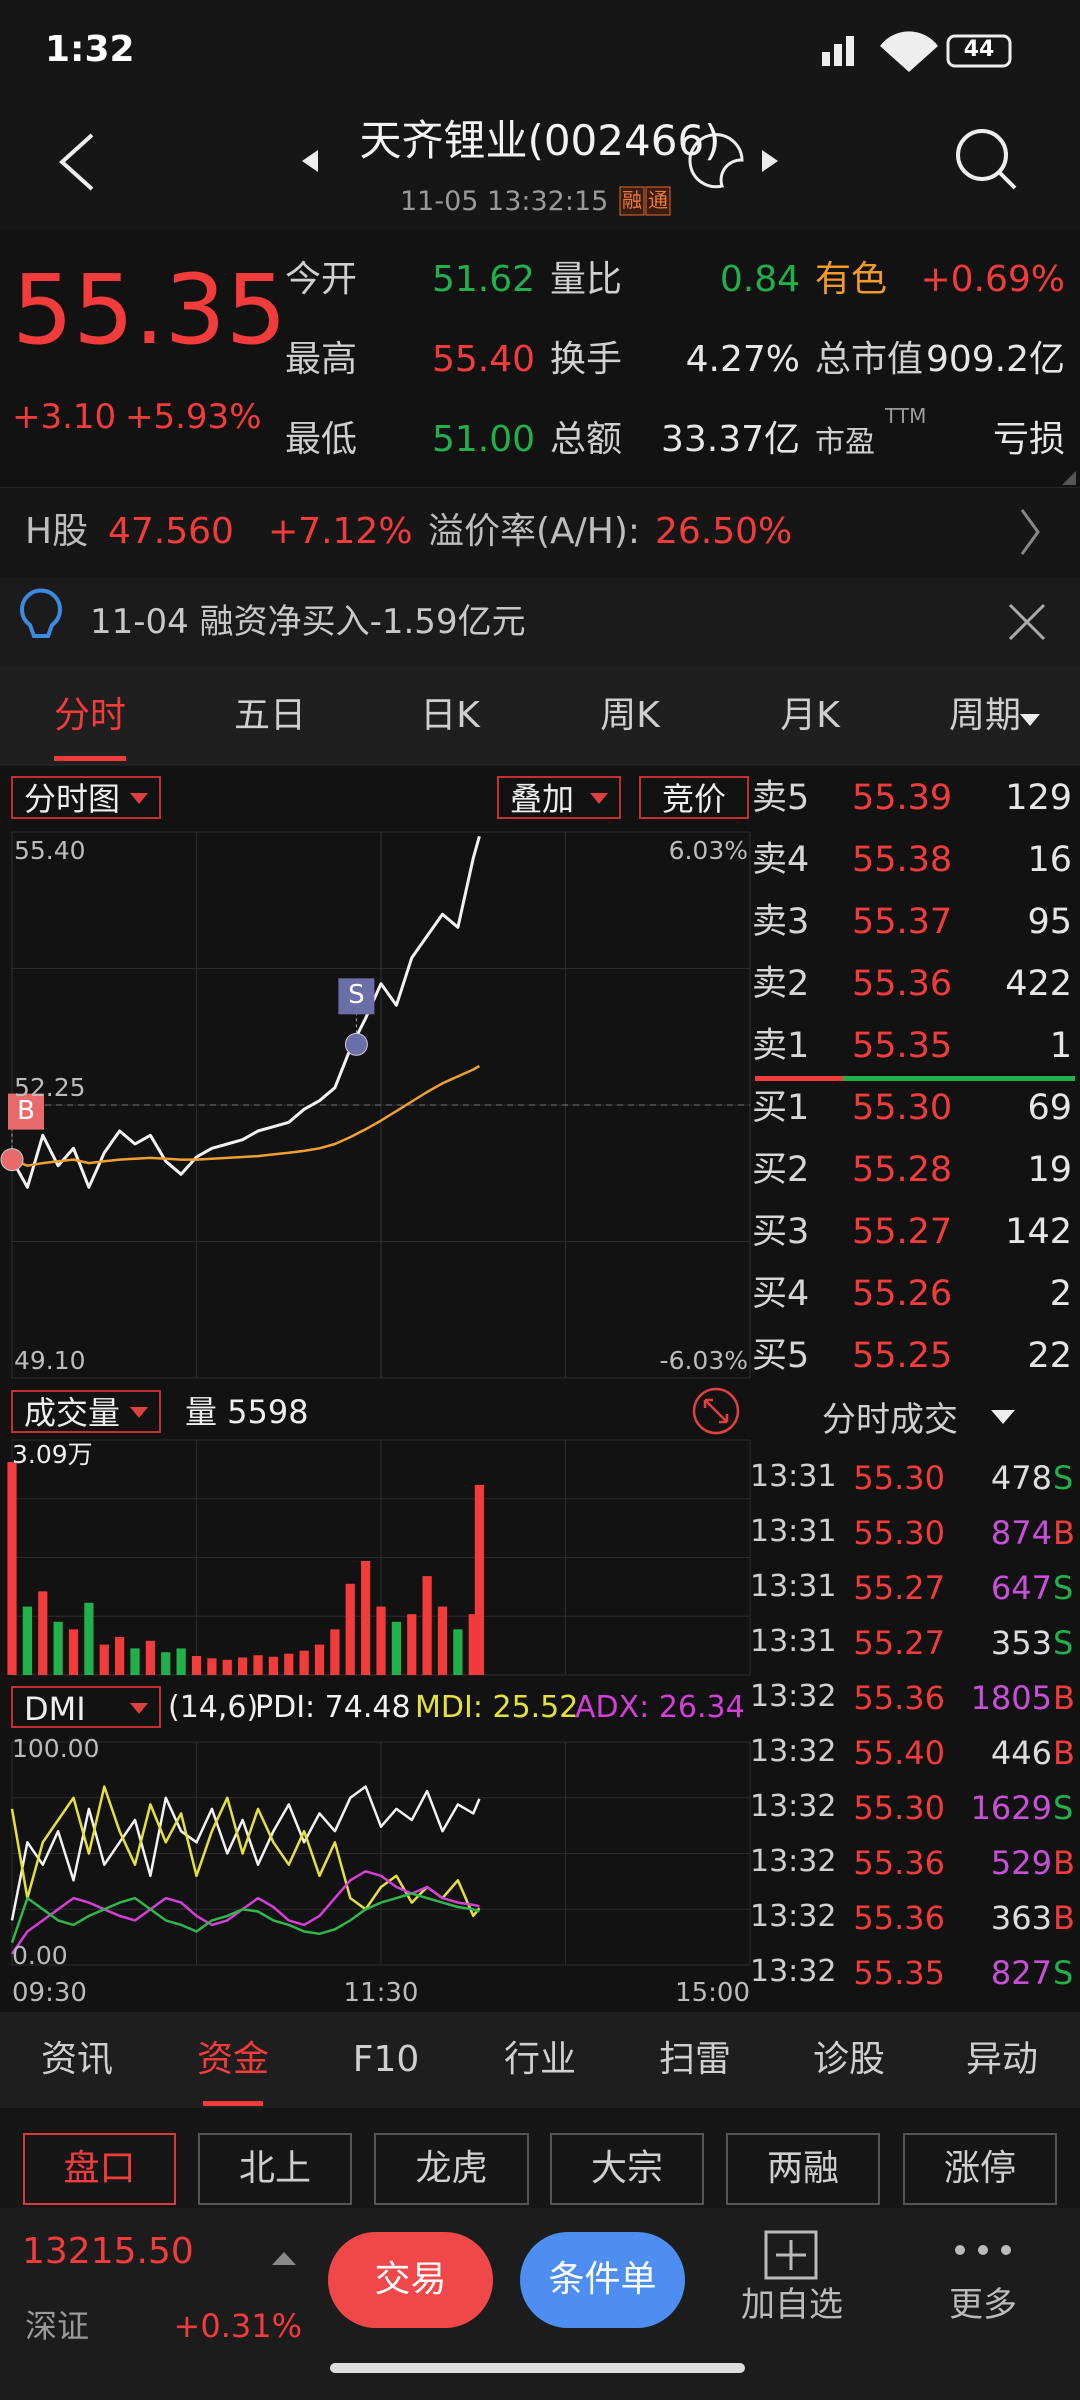  What do you see at coordinates (792, 2305) in the screenshot?
I see `footer-action: 加自选` at bounding box center [792, 2305].